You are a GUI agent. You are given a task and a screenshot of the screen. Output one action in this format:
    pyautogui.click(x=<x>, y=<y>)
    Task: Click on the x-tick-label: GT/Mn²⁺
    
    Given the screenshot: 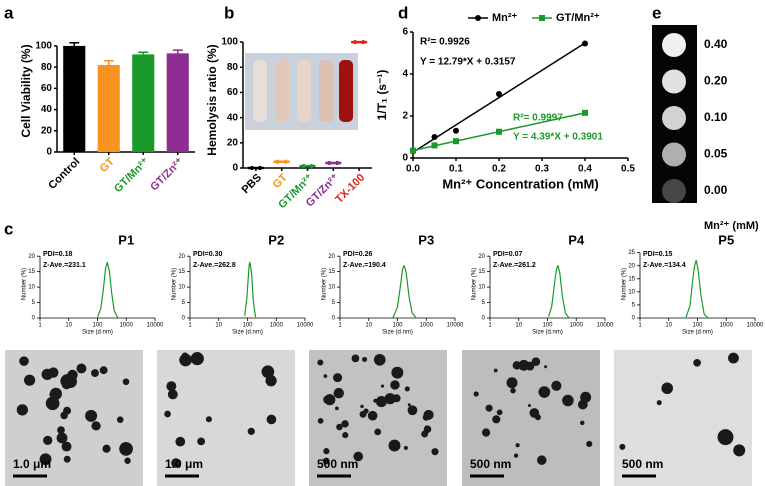 What is the action you would take?
    pyautogui.click(x=132, y=176)
    